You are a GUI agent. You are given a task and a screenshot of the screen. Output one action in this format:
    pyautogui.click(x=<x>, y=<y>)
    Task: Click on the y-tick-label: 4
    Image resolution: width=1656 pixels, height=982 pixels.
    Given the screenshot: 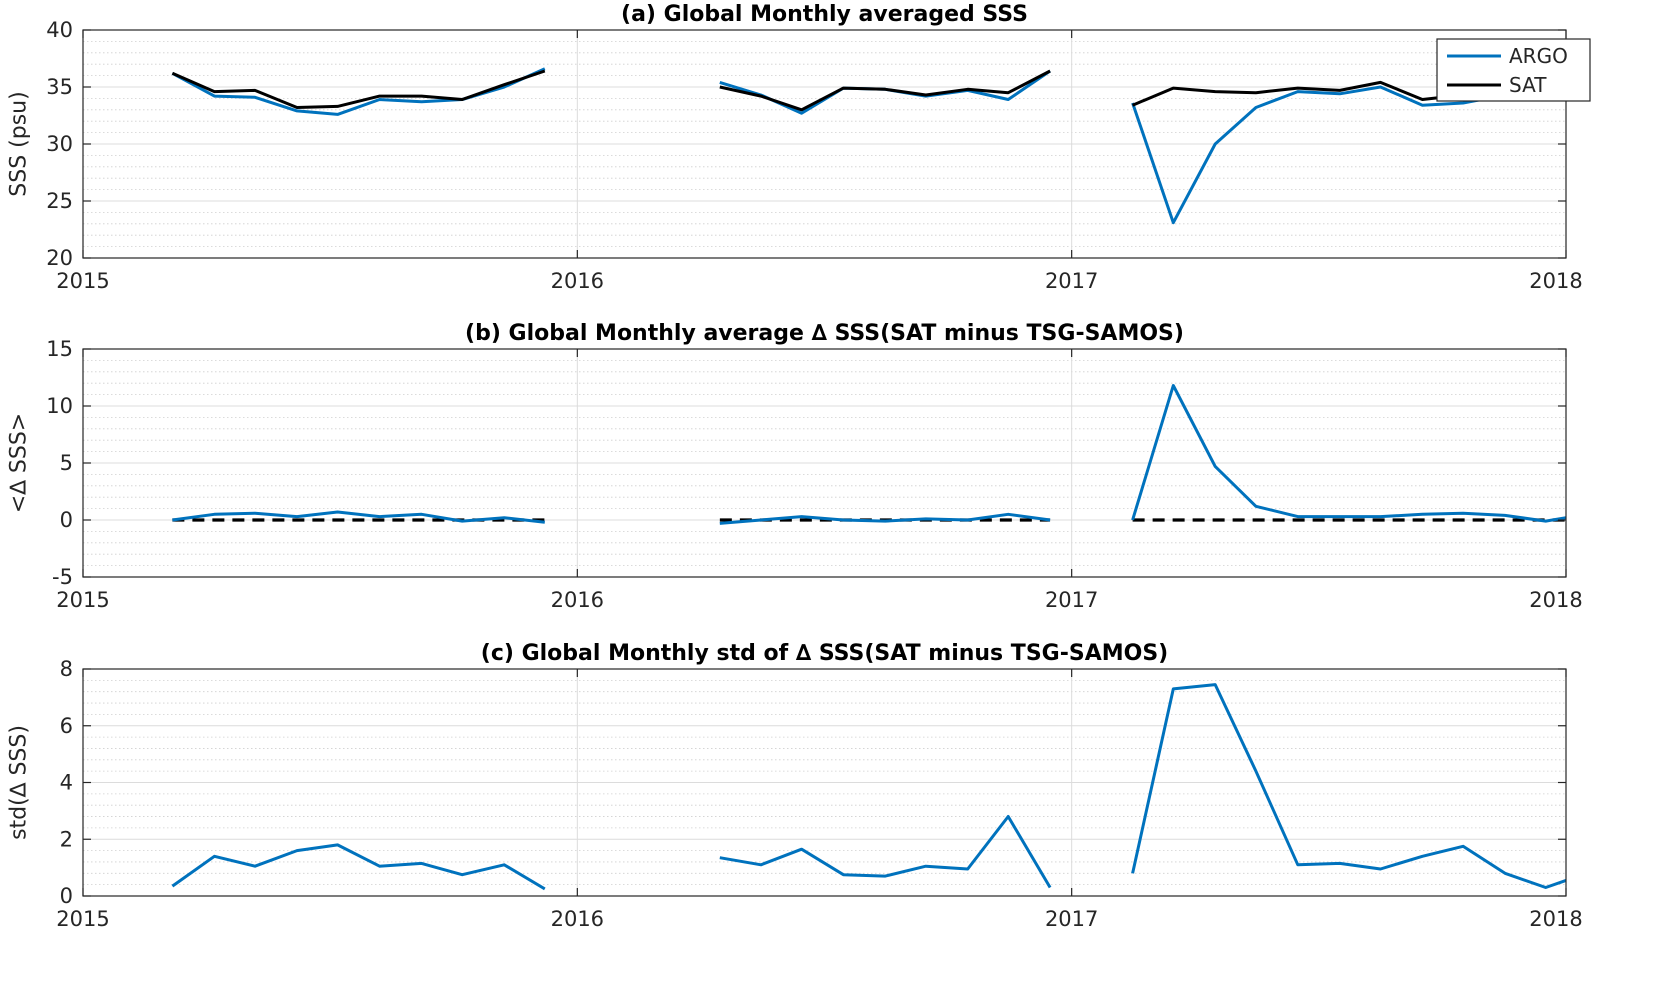 What is the action you would take?
    pyautogui.click(x=66, y=783)
    